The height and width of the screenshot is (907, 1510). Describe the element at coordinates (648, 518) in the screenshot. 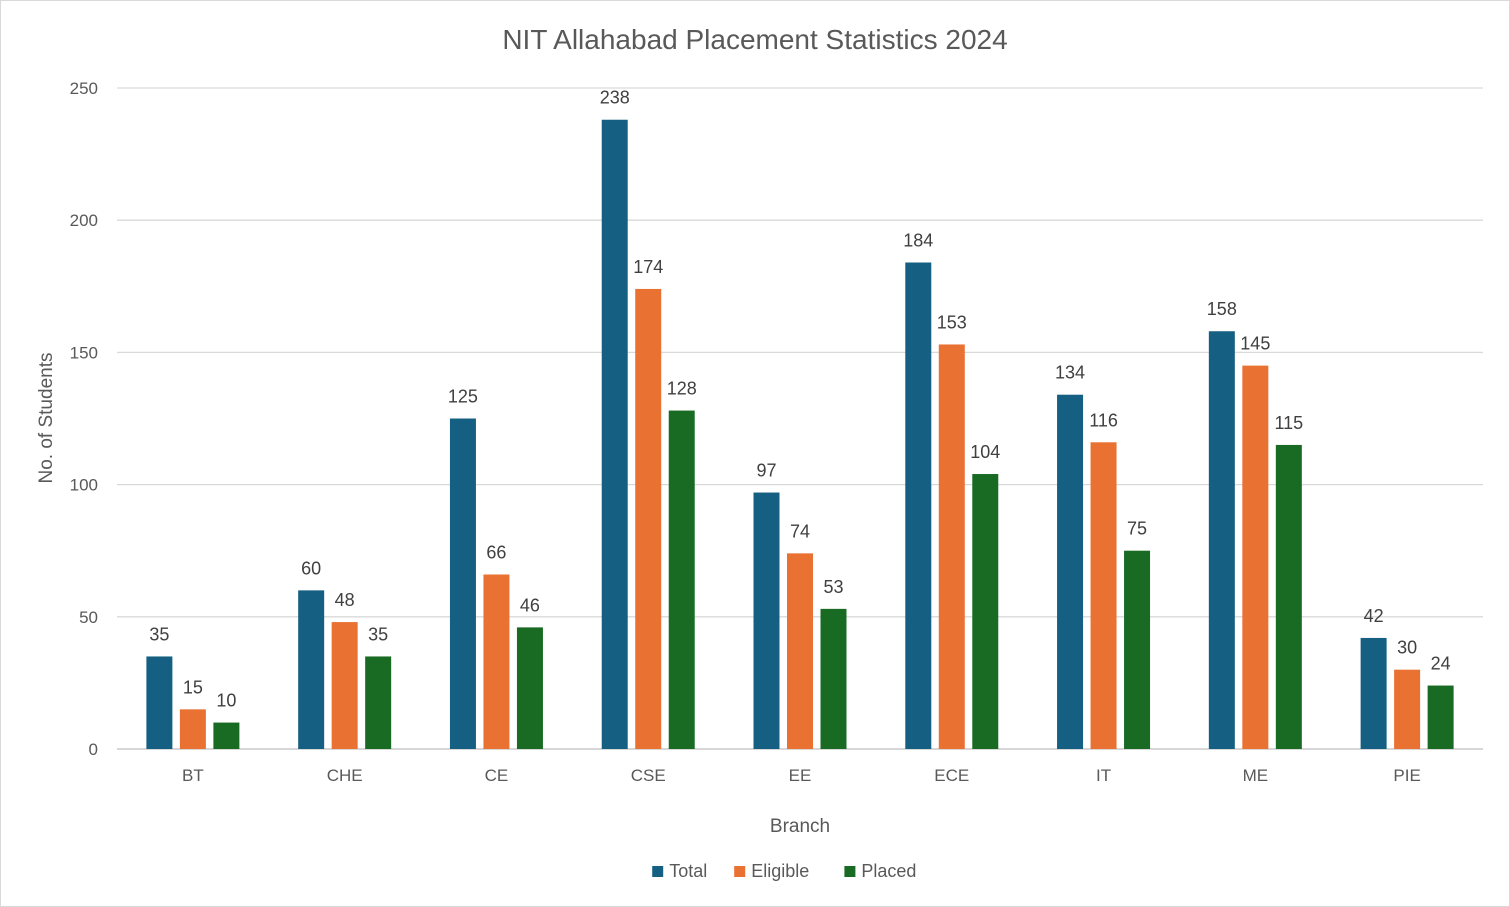

I see `bar-eligible-cse` at that location.